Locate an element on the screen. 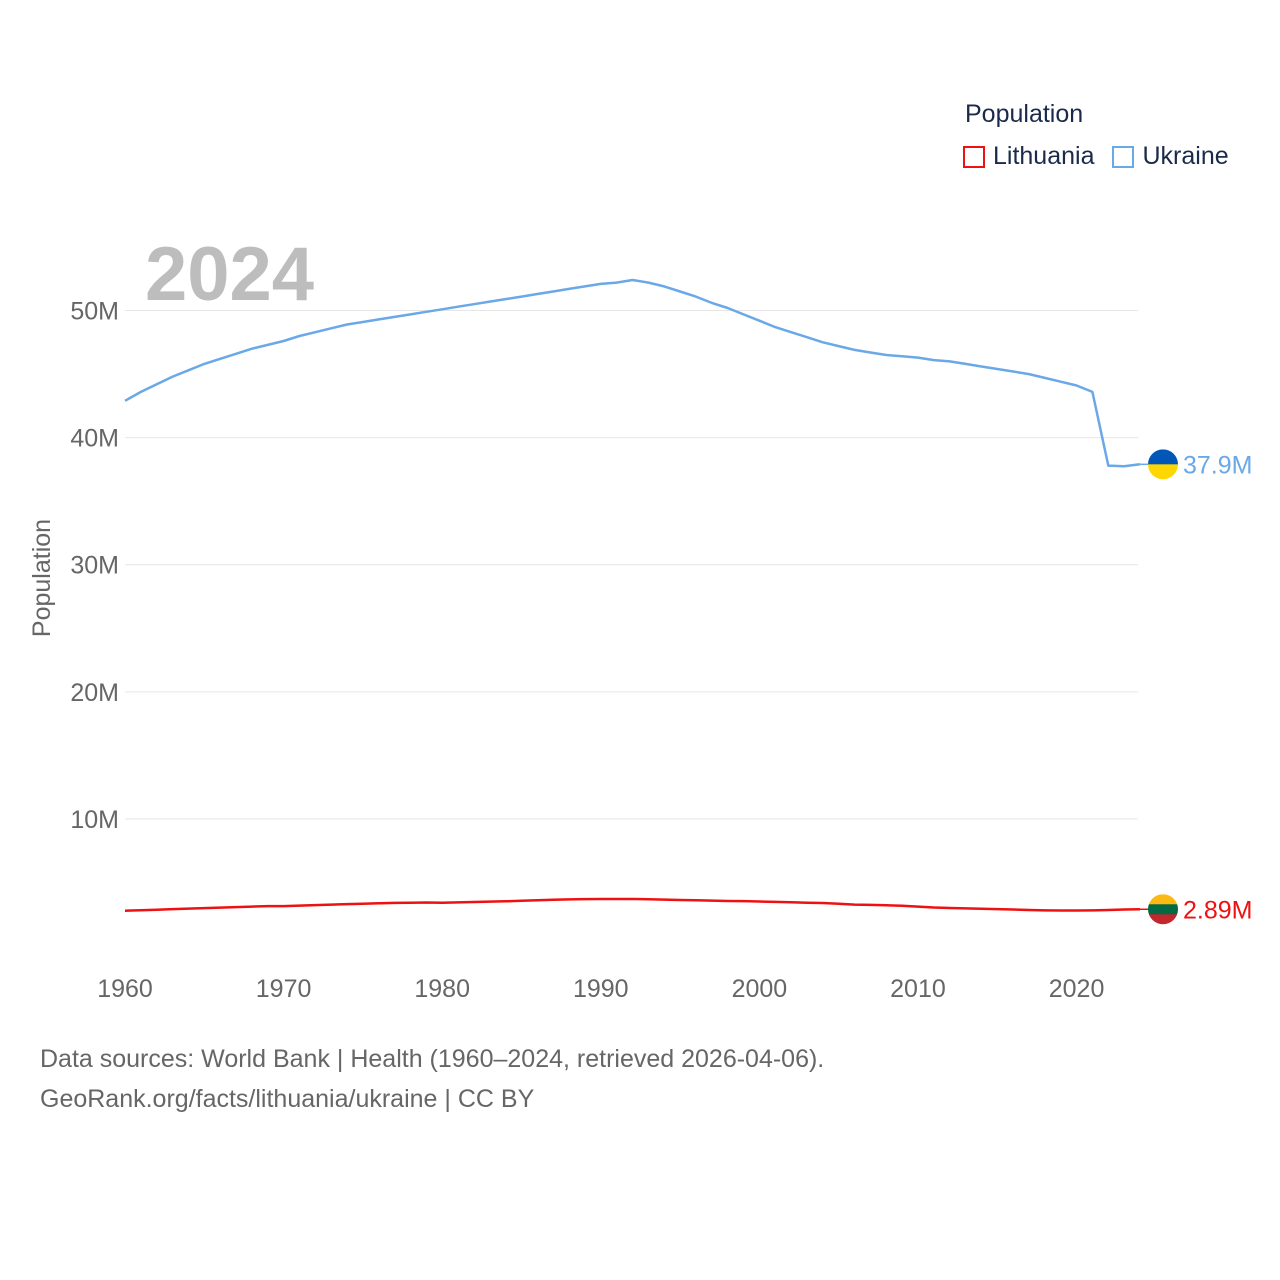  flag-lithuania-icon is located at coordinates (1163, 909).